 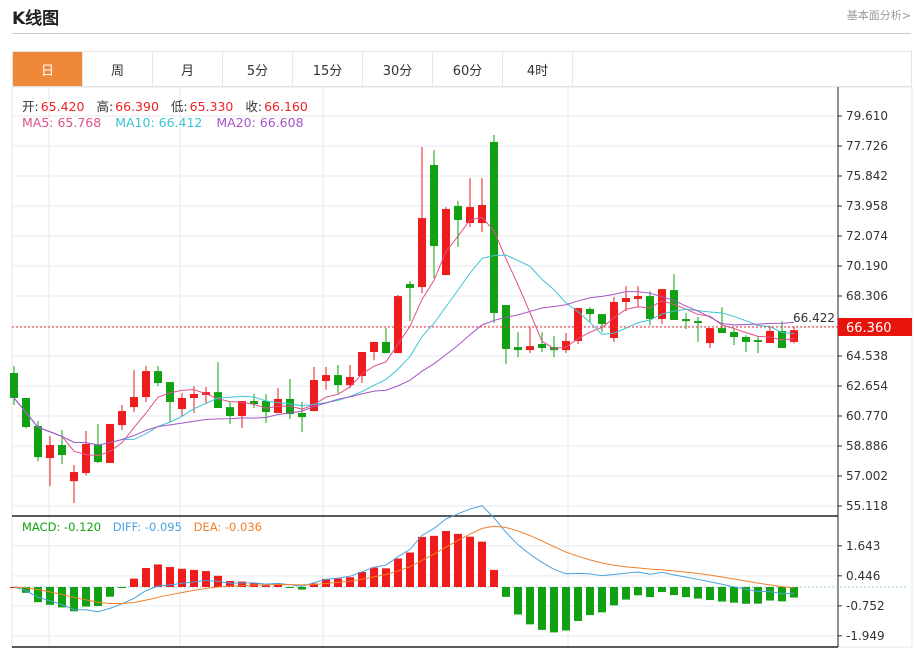 What do you see at coordinates (865, 636) in the screenshot?
I see `macd-y-tick-label: -1.949` at bounding box center [865, 636].